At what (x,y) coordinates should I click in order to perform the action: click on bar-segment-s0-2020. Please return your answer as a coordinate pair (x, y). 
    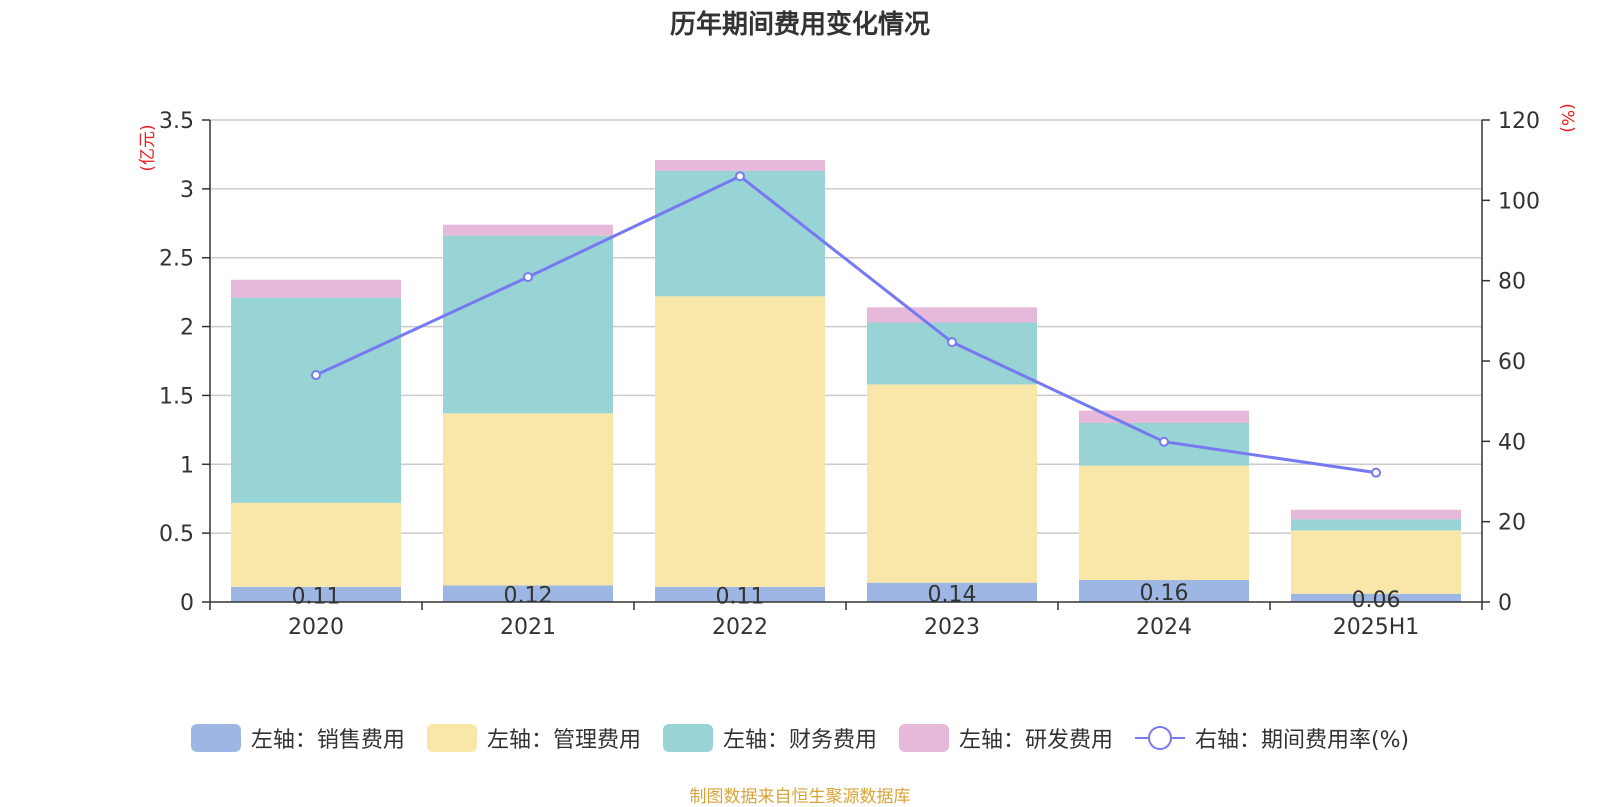
    Looking at the image, I should click on (316, 594).